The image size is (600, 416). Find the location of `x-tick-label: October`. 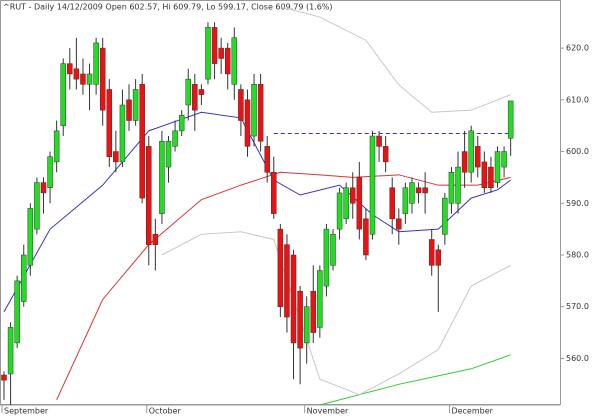

x-tick-label: October is located at coordinates (165, 411).